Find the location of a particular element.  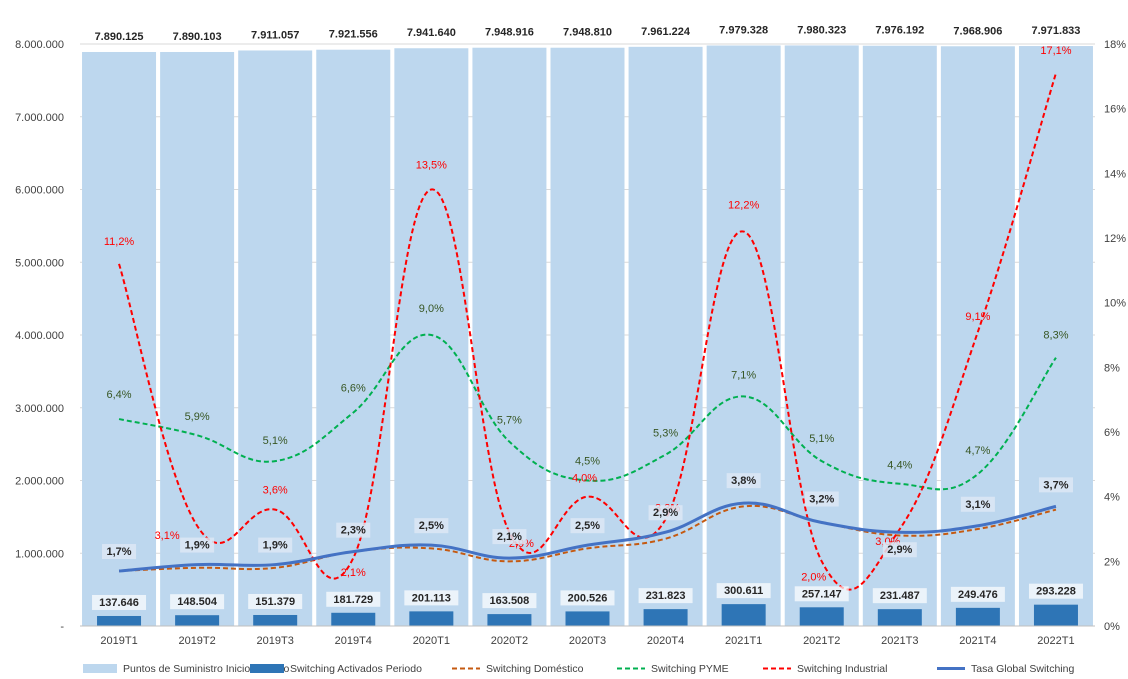

label-switching-industrial: 3,6% is located at coordinates (275, 491).